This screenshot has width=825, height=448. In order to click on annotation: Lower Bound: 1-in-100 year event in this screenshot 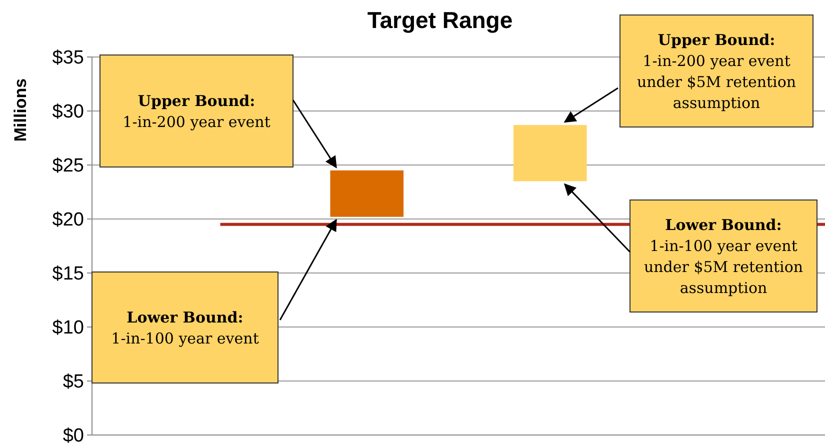, I will do `click(185, 328)`.